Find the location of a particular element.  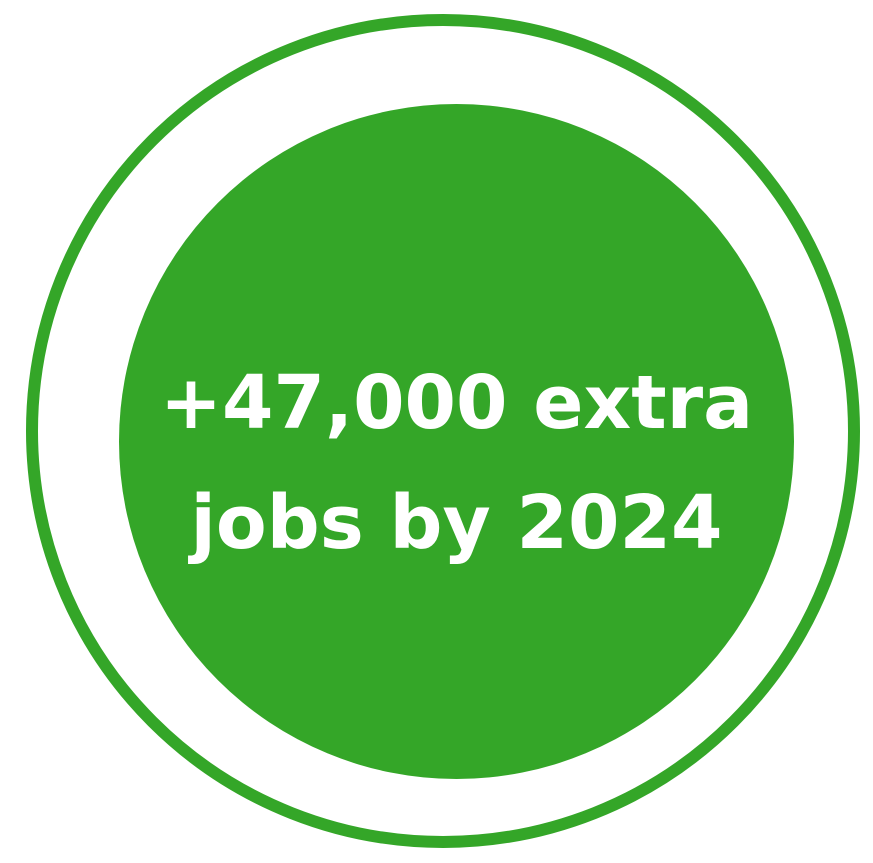

badge-line-1: +47,000 extra is located at coordinates (456, 403).